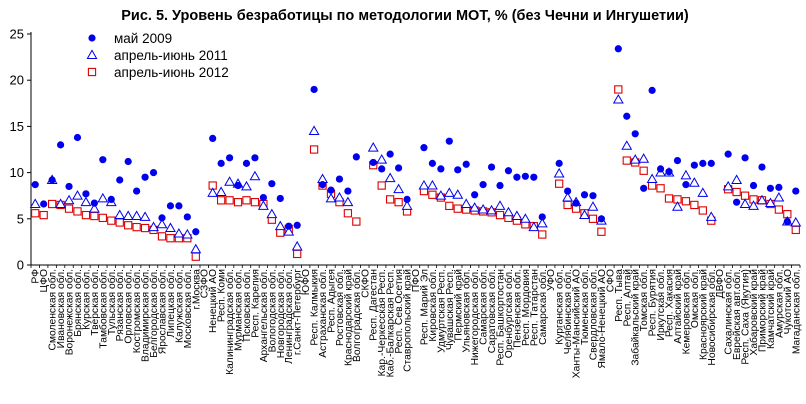  Describe the element at coordinates (678, 306) in the screenshot. I see `x-tick-label: Алтайский край` at that location.